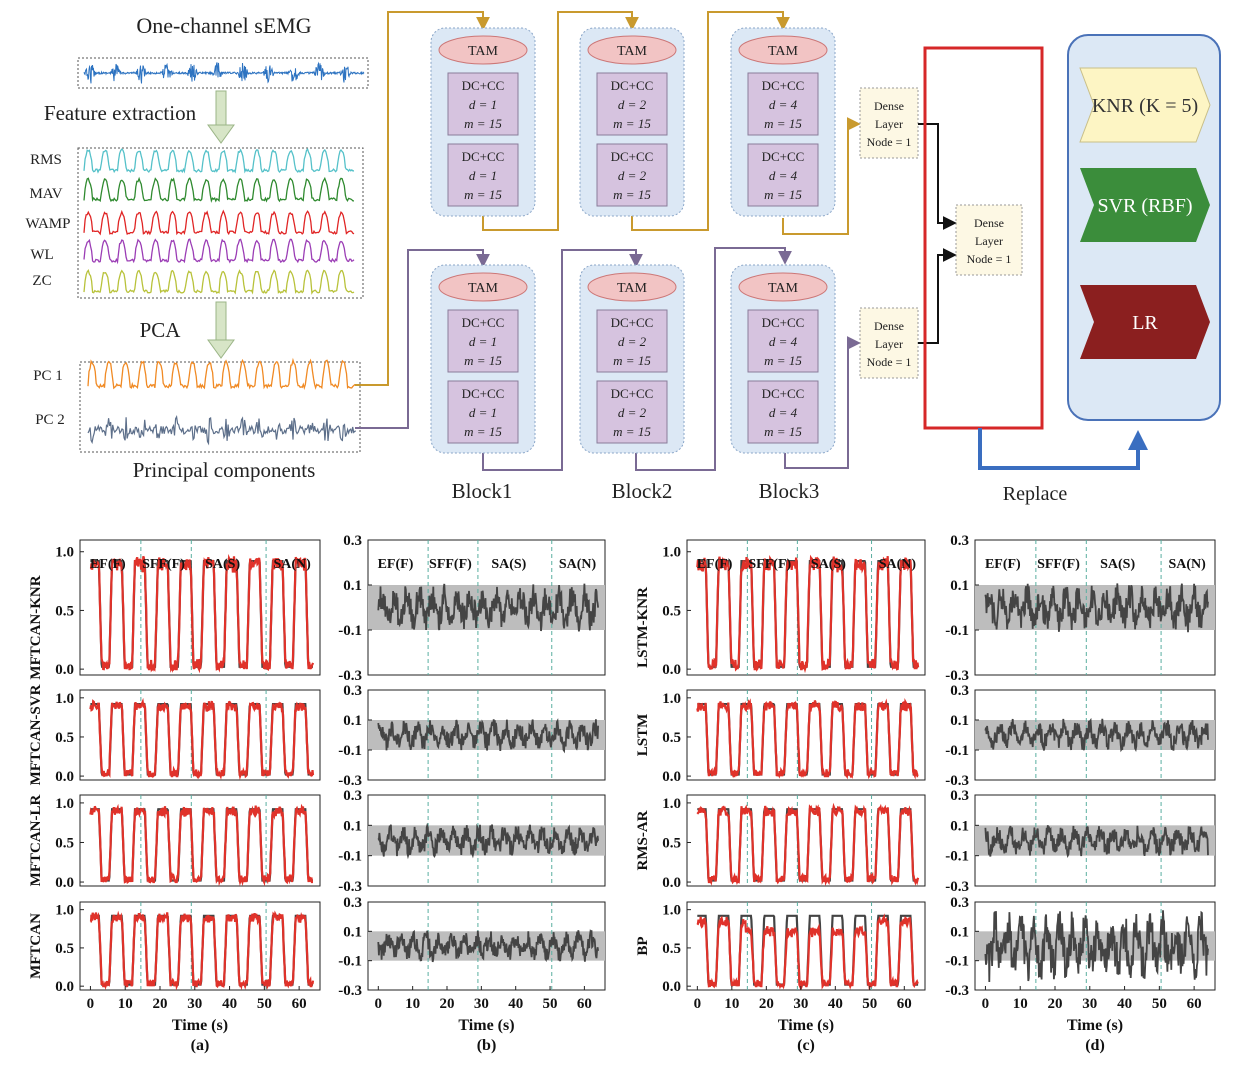 This screenshot has height=1068, width=1248. What do you see at coordinates (632, 104) in the screenshot?
I see `svg-text: d = 2` at bounding box center [632, 104].